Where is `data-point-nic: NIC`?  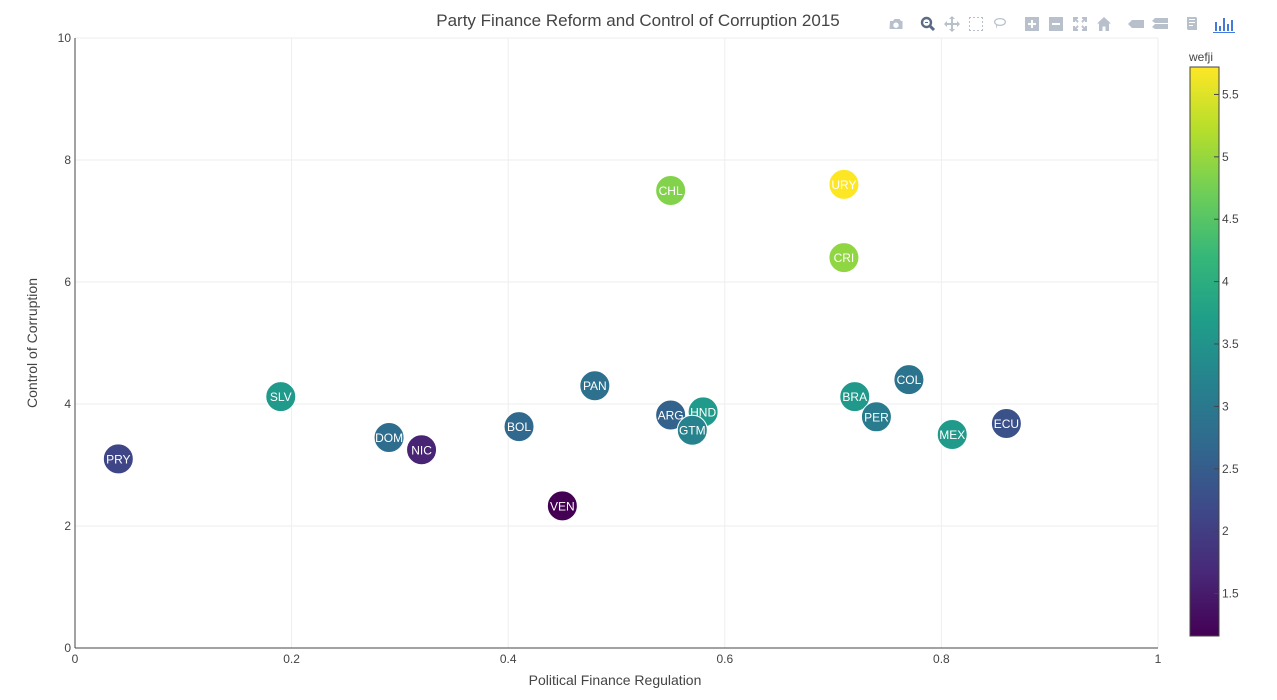
data-point-nic: NIC is located at coordinates (422, 450).